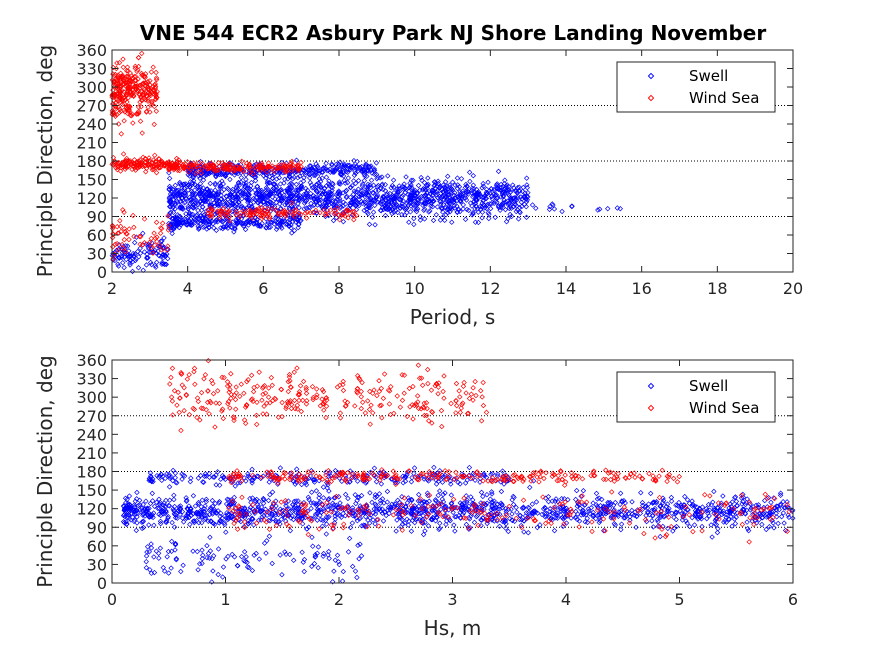  What do you see at coordinates (453, 317) in the screenshot?
I see `x-axis-label: Period, s` at bounding box center [453, 317].